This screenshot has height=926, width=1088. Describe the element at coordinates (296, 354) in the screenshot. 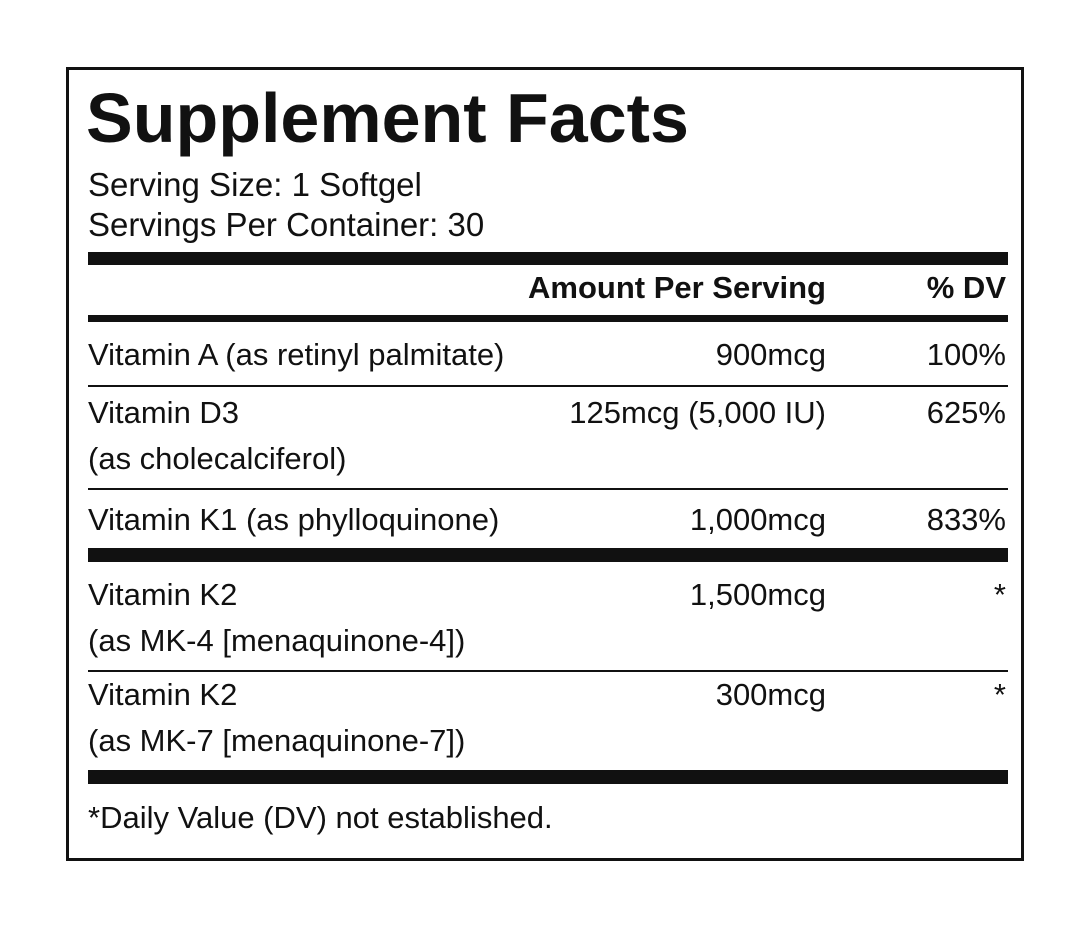

I see `nutrient-name: Vitamin A (as retinyl palmitate)` at that location.